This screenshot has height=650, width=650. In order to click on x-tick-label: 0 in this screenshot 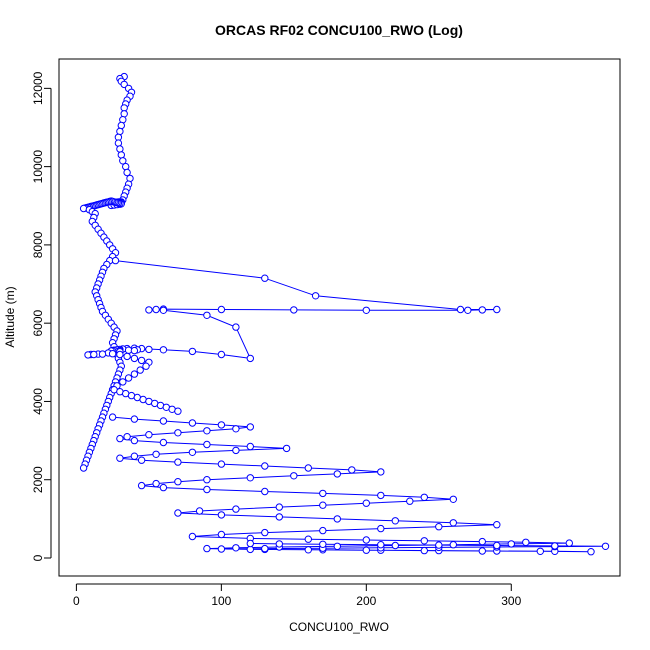, I will do `click(76, 601)`.